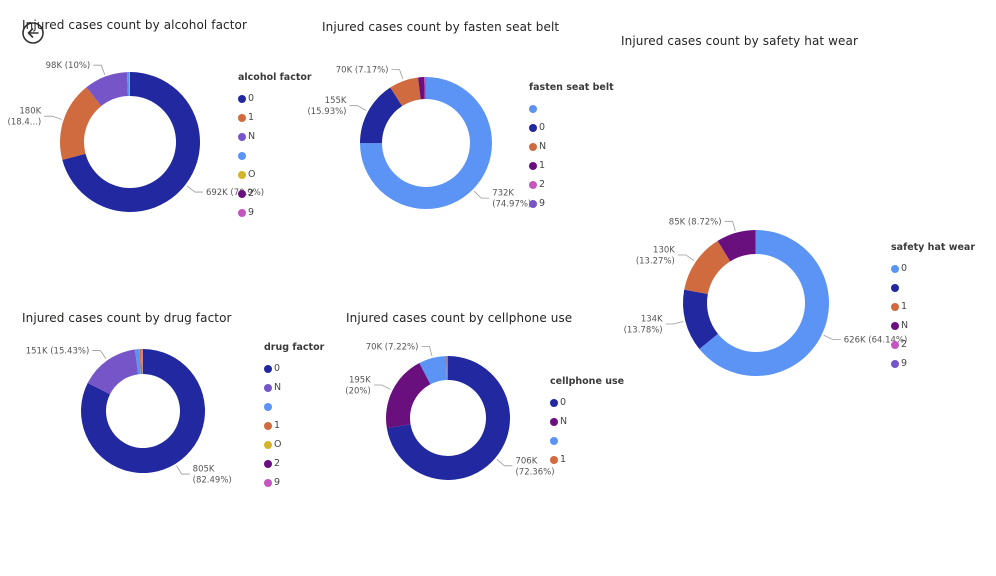 This screenshot has width=996, height=576. I want to click on data-label: 134K, so click(652, 319).